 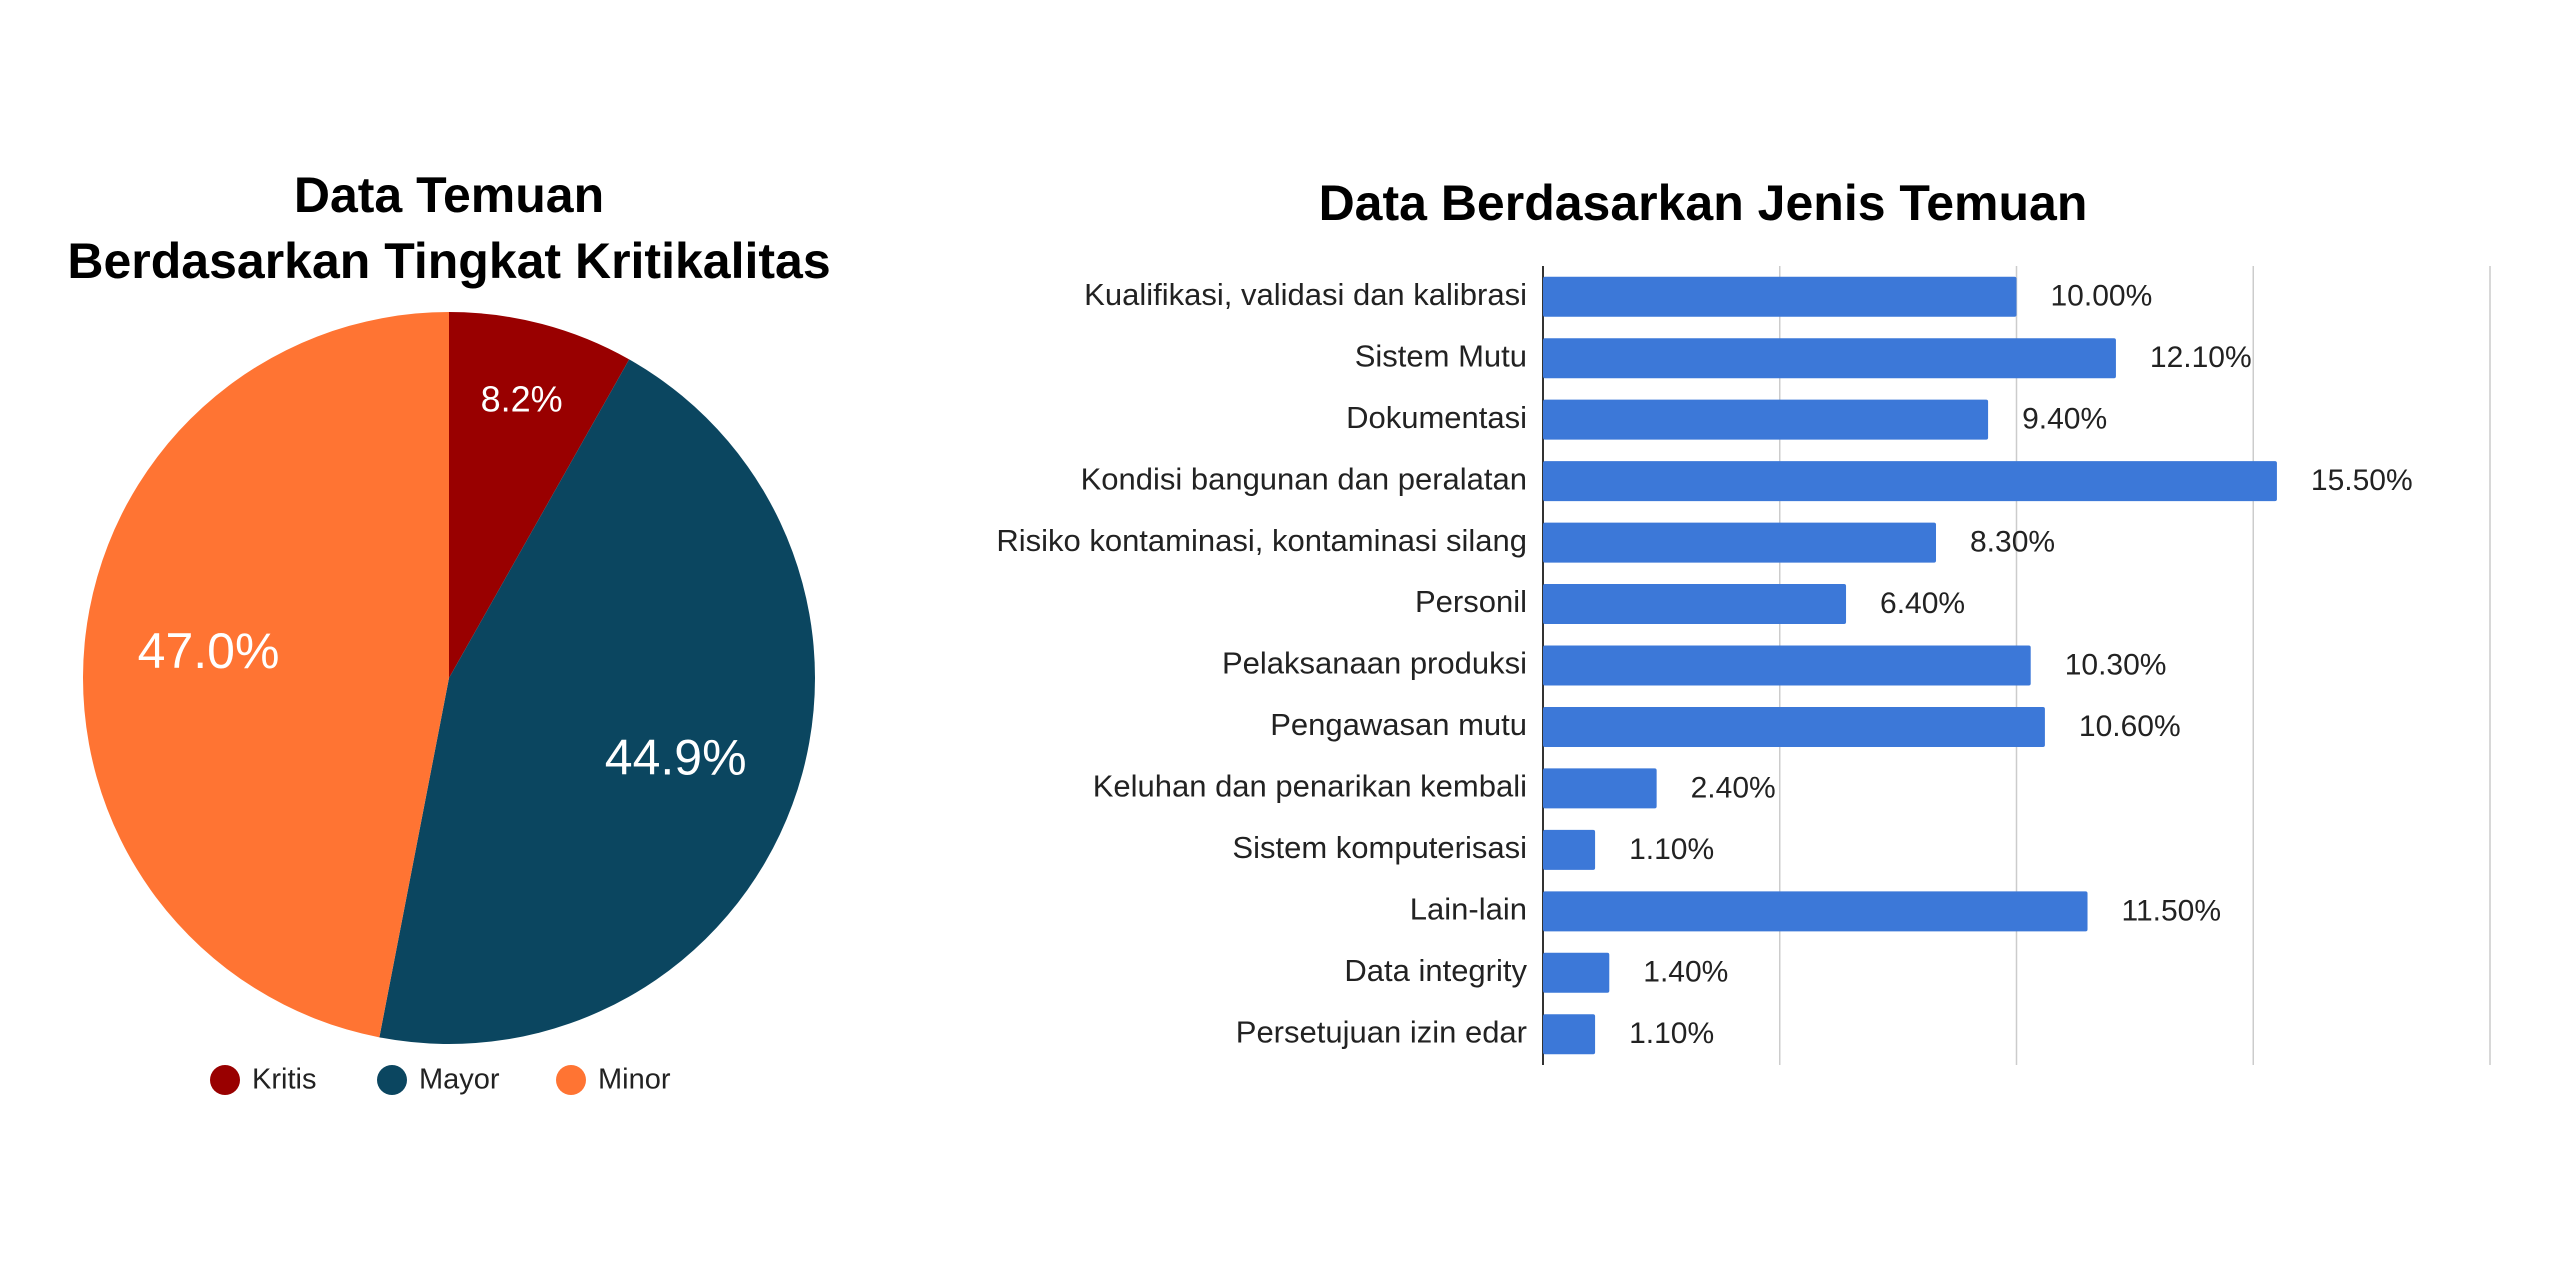 I want to click on legend-label: Mayor, so click(x=459, y=1080).